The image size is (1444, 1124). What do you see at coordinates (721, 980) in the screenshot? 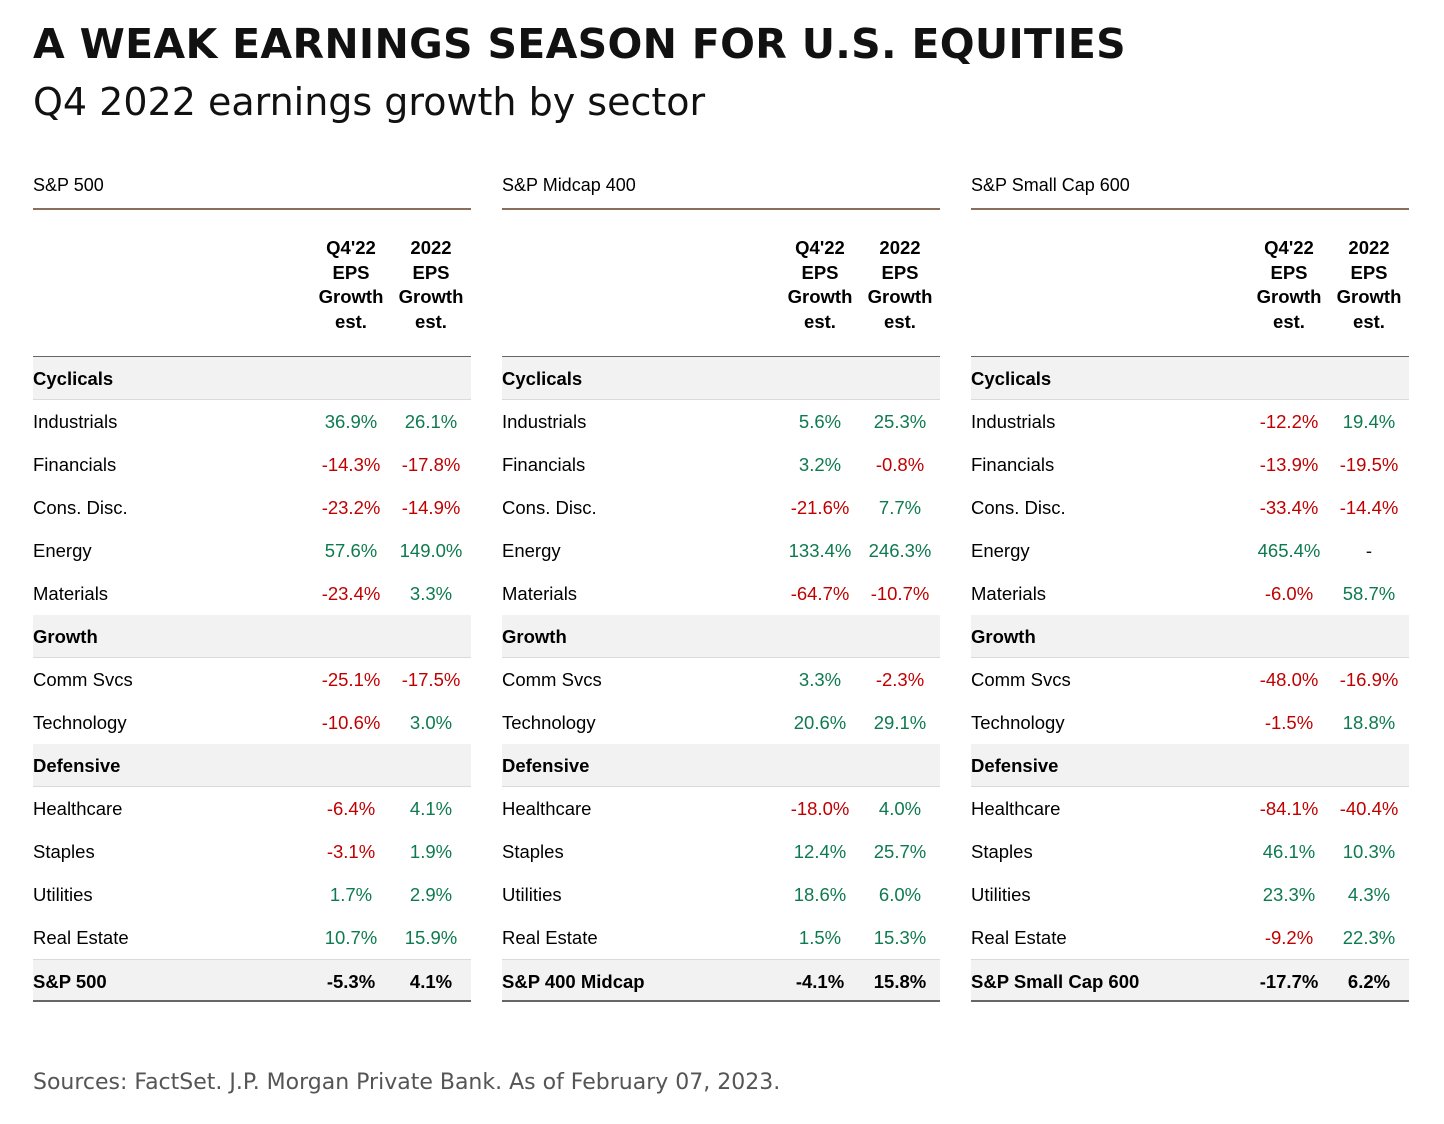
I see `total-row: S&P 400 Midcap -4.1% 15.8%` at bounding box center [721, 980].